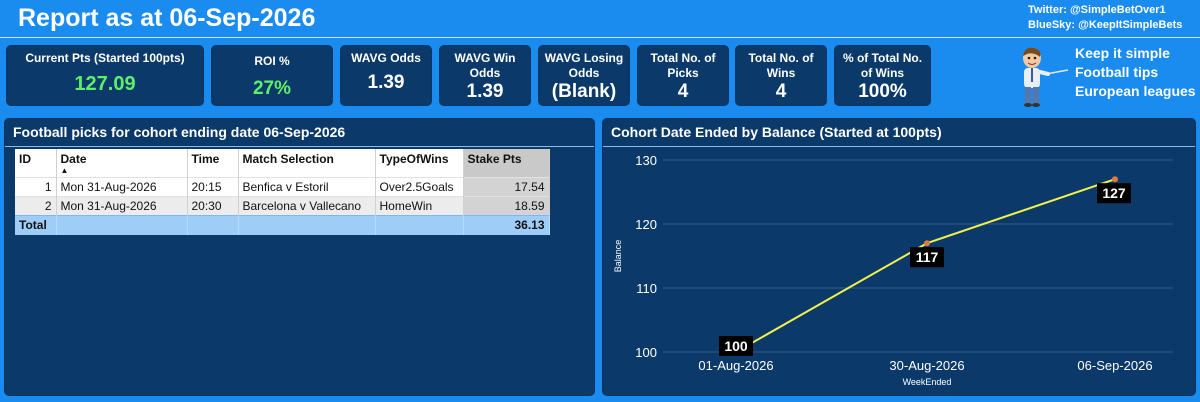 The width and height of the screenshot is (1200, 402). Describe the element at coordinates (105, 58) in the screenshot. I see `card-label: Current Pts (Started 100pts)` at that location.